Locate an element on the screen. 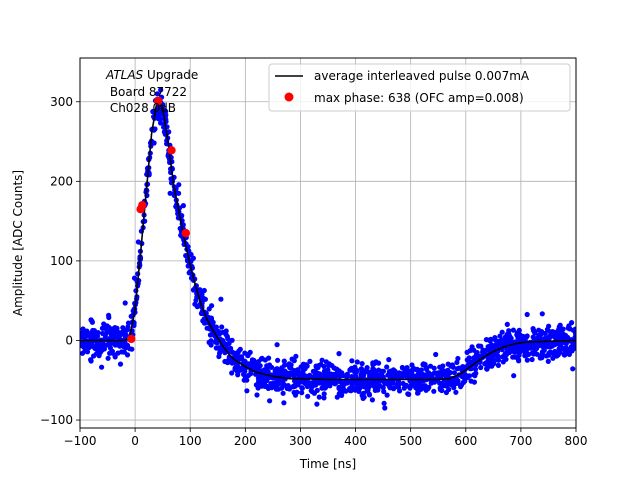 This screenshot has height=480, width=640. x-axis-label: Time [ns] is located at coordinates (327, 464).